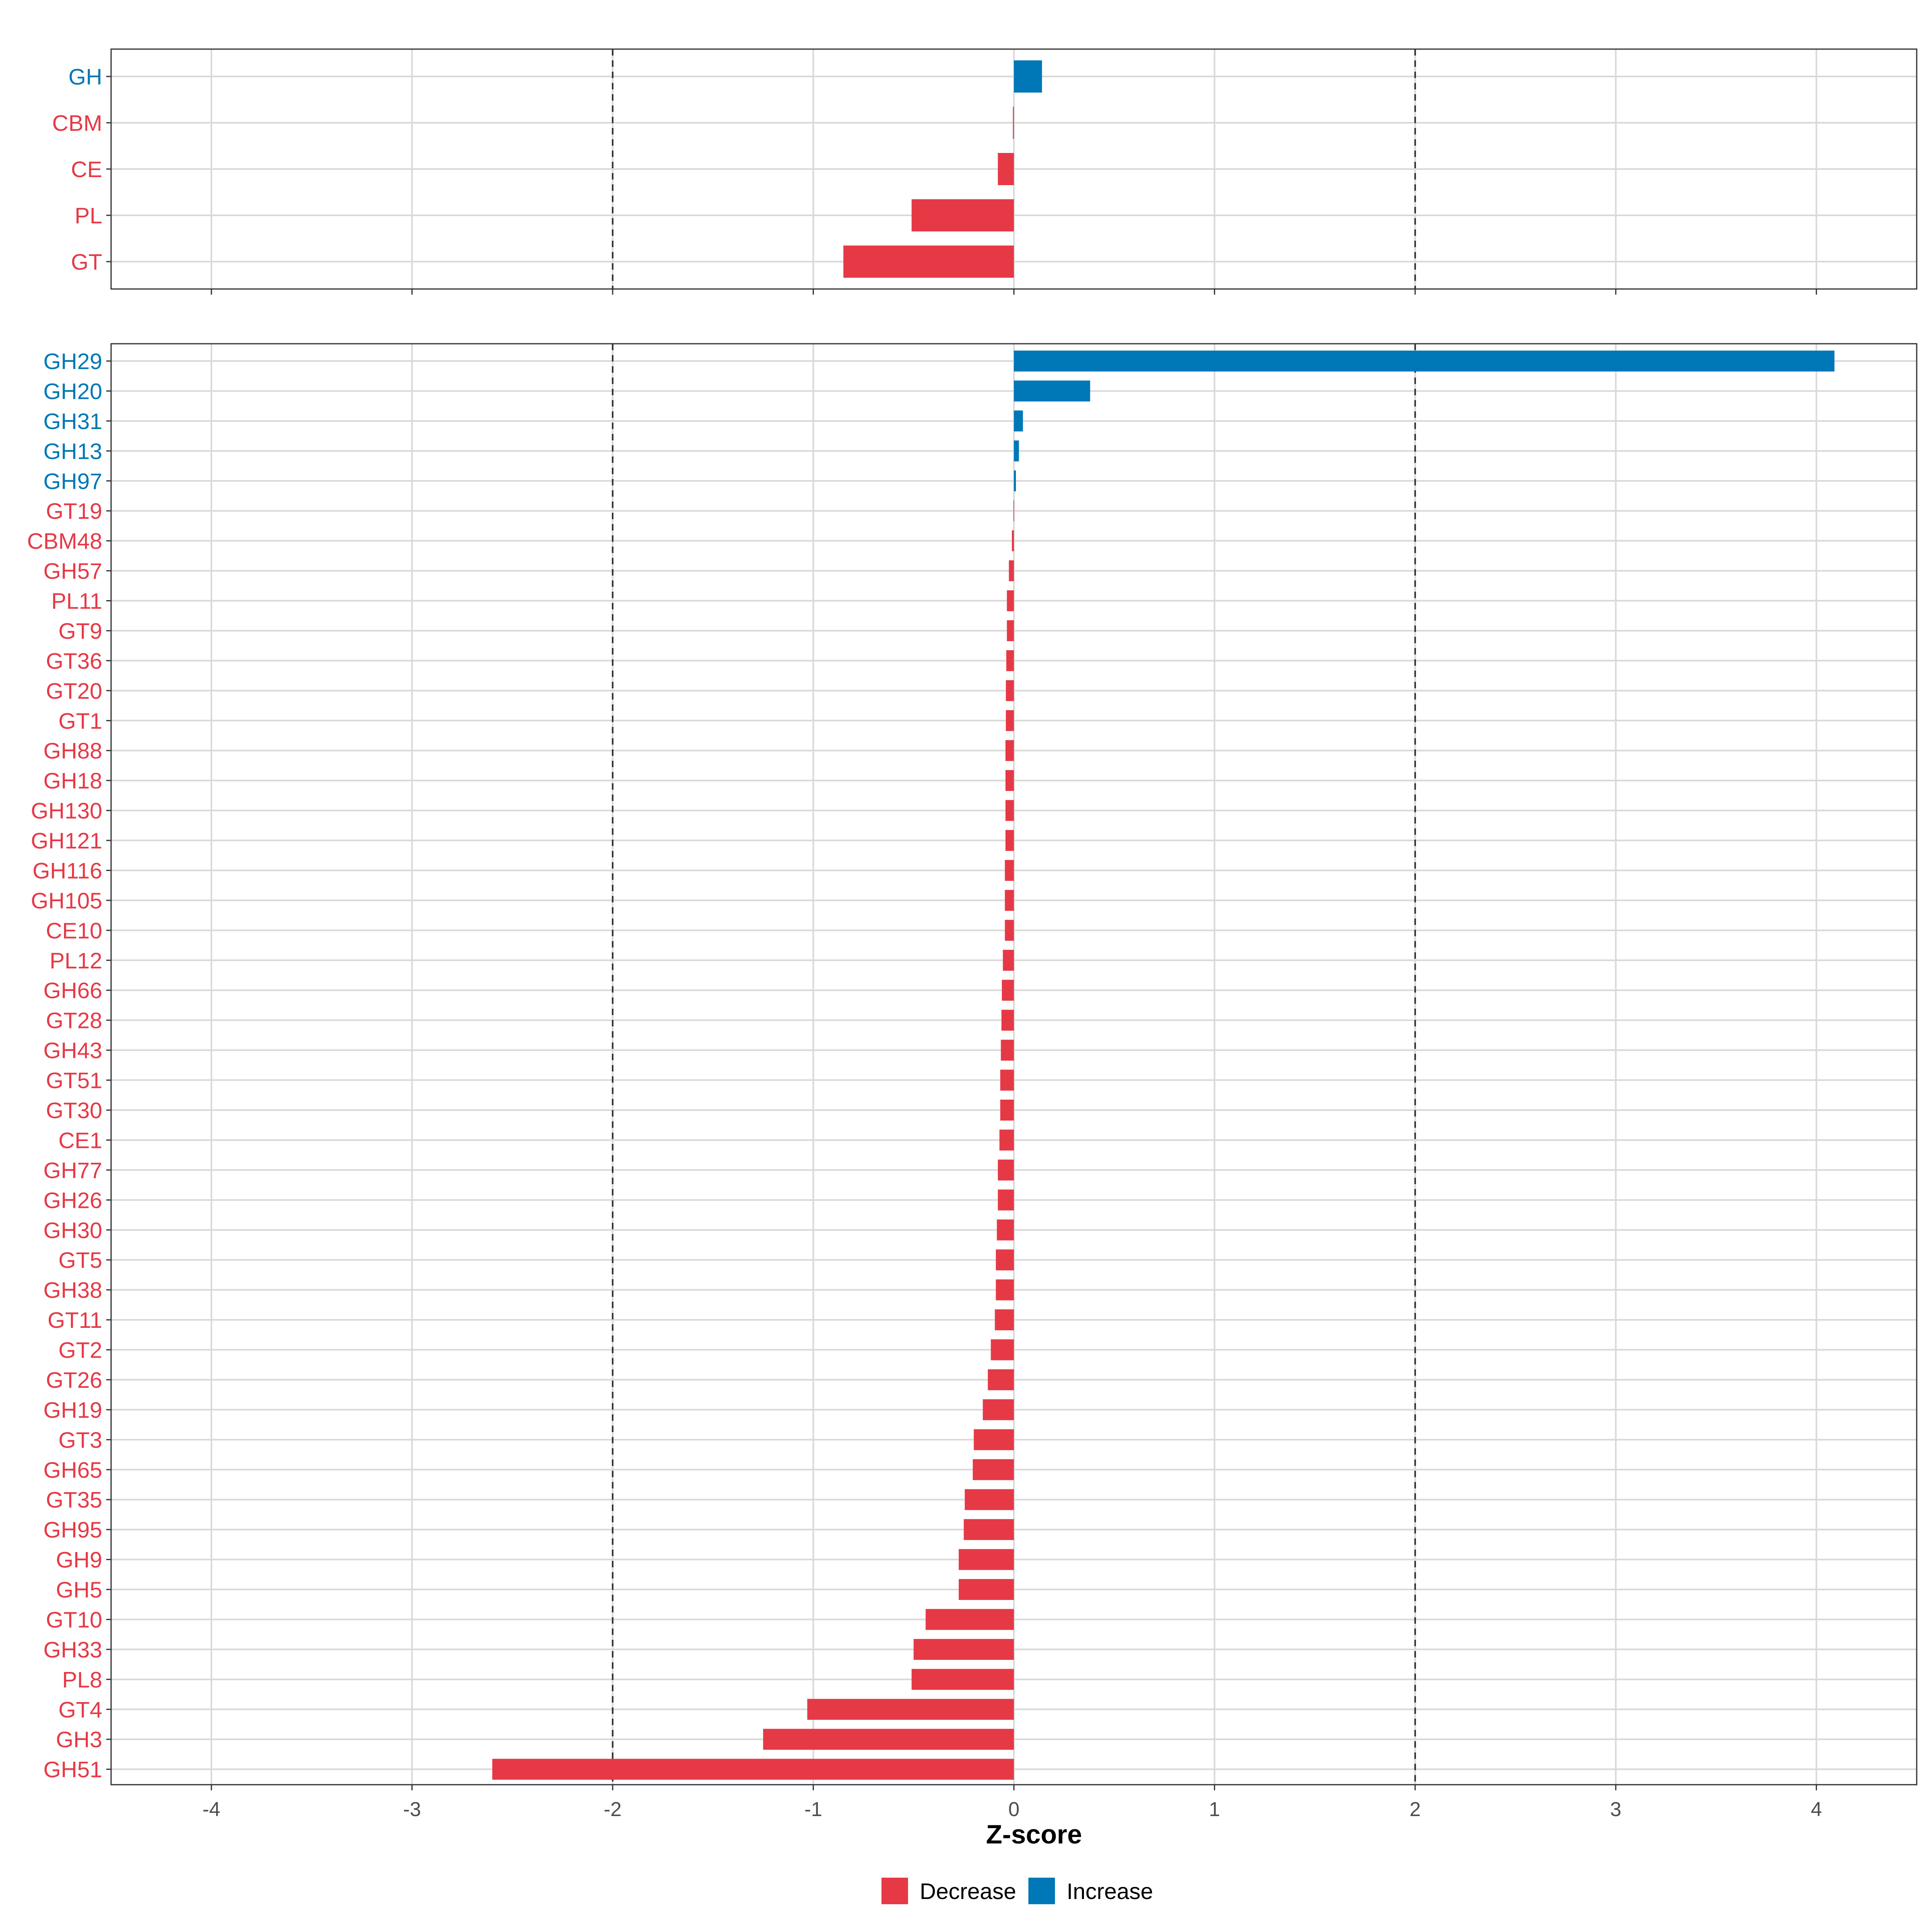 Image resolution: width=1932 pixels, height=1932 pixels. I want to click on bar-gh13, so click(1016, 451).